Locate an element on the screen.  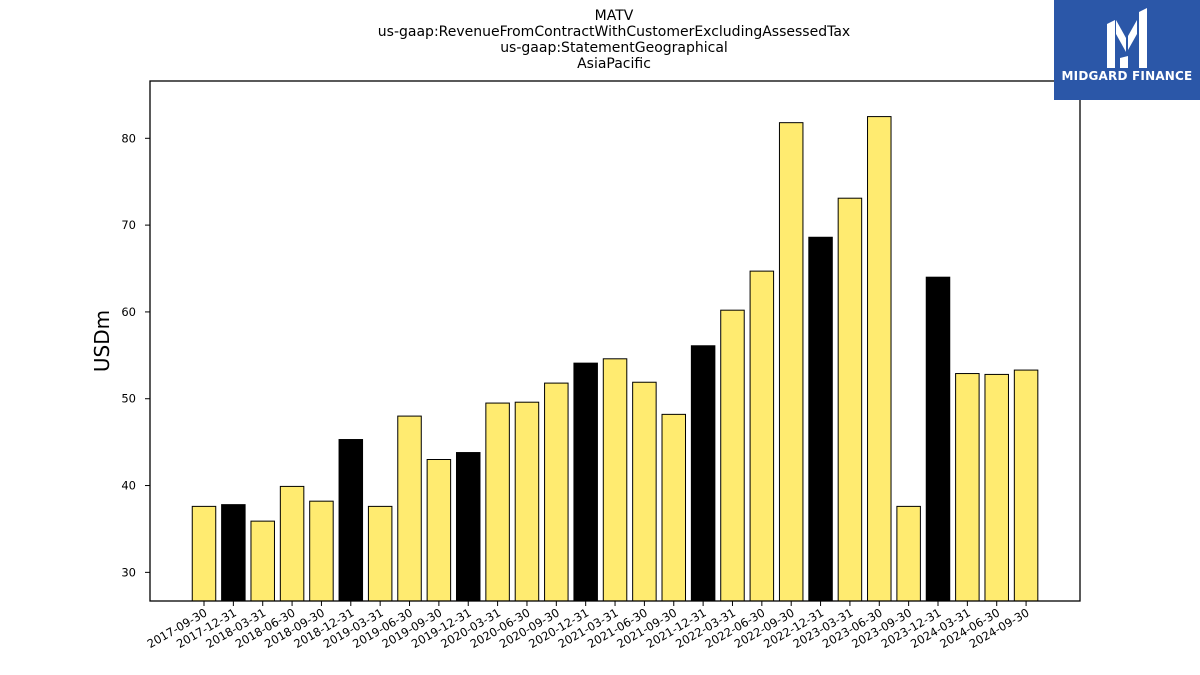
y-axis-label: USDm is located at coordinates (102, 341).